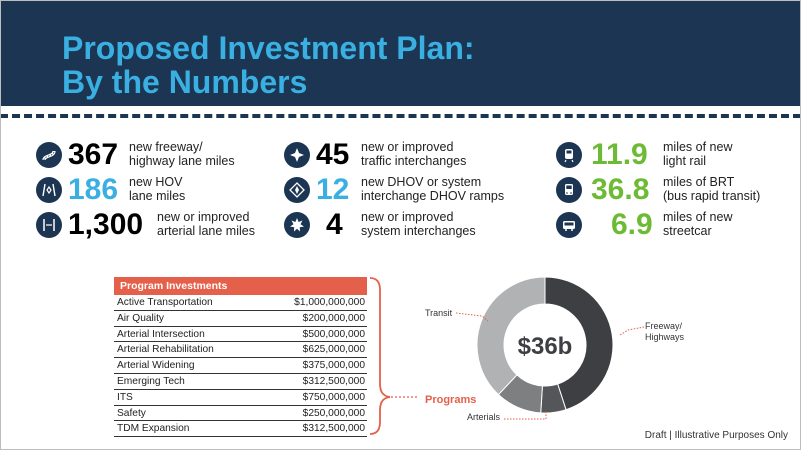 This screenshot has height=450, width=801. Describe the element at coordinates (400, 116) in the screenshot. I see `dashed-divider` at that location.